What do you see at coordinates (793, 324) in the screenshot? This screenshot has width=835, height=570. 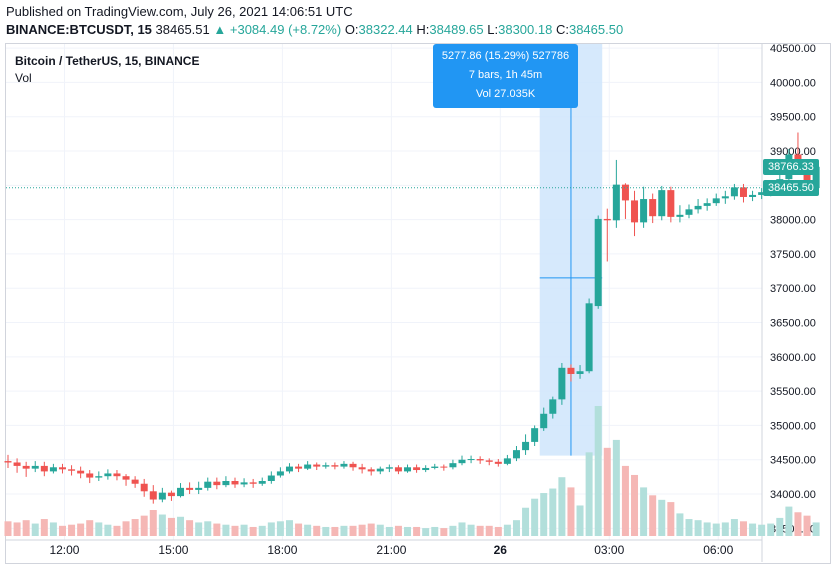 I see `y-tick-label: 36500.00` at bounding box center [793, 324].